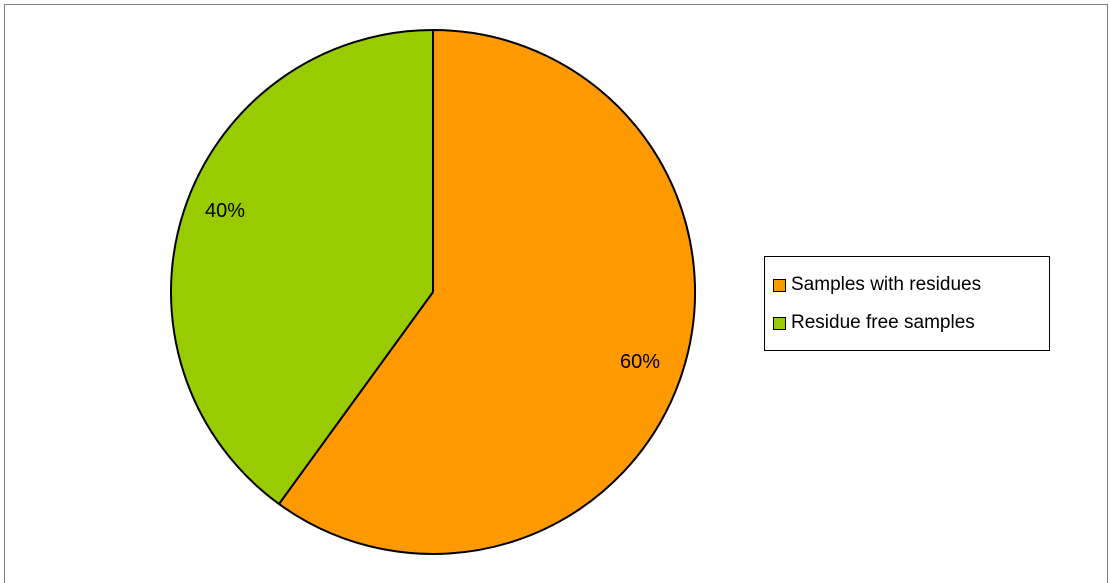 The height and width of the screenshot is (583, 1110). I want to click on legend-item-residue-free-samples: Residue free samples, so click(907, 323).